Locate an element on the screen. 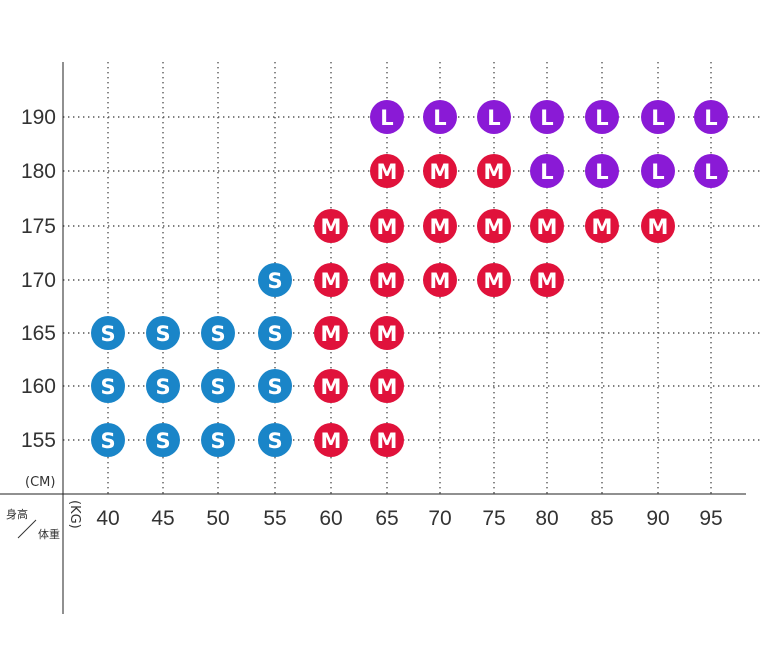 The height and width of the screenshot is (651, 776). y-tick-labels: 155 160 165 170 175 180 190 is located at coordinates (38, 279).